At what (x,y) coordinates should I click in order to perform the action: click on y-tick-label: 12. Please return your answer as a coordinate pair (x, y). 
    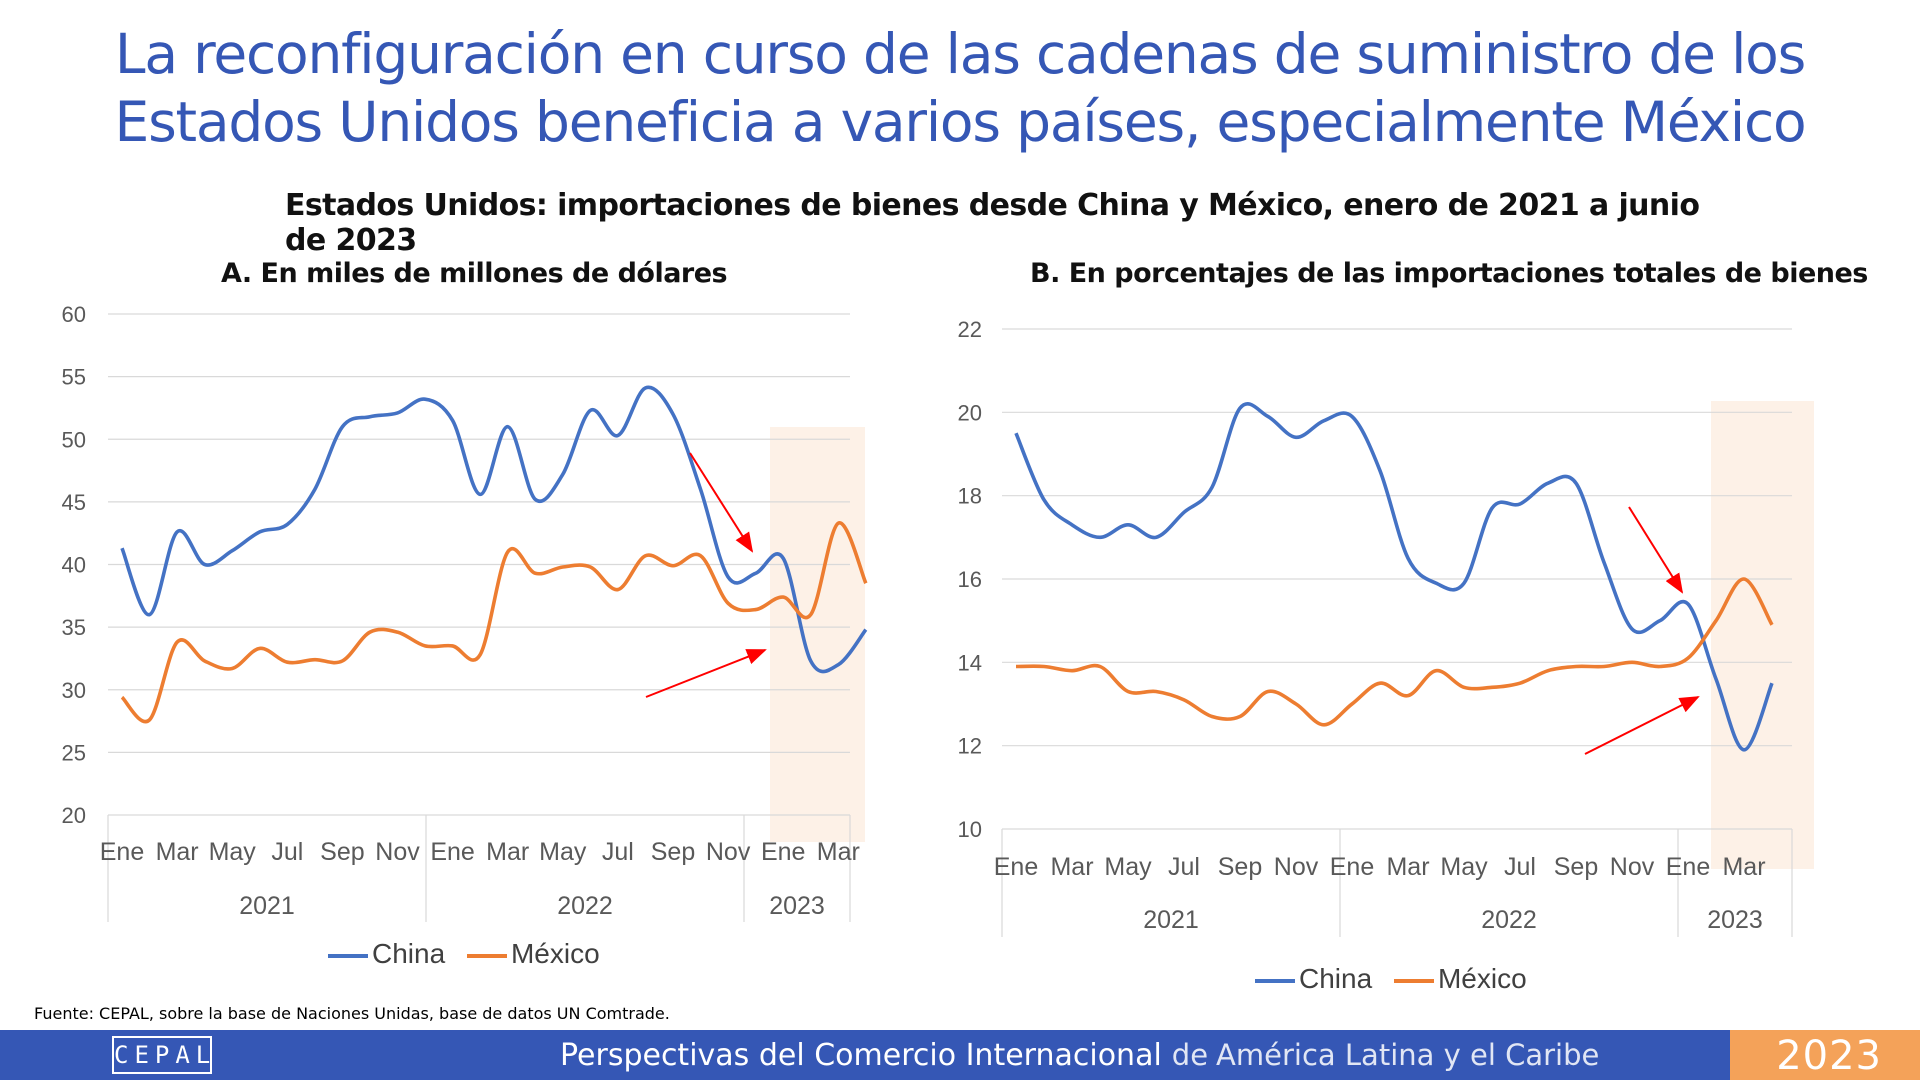
    Looking at the image, I should click on (970, 746).